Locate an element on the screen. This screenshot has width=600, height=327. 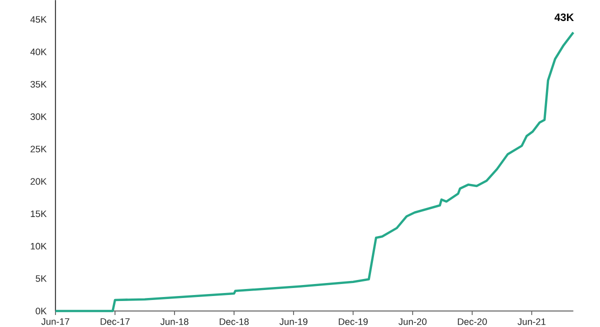
x-tick-label: Dec-17 is located at coordinates (115, 321).